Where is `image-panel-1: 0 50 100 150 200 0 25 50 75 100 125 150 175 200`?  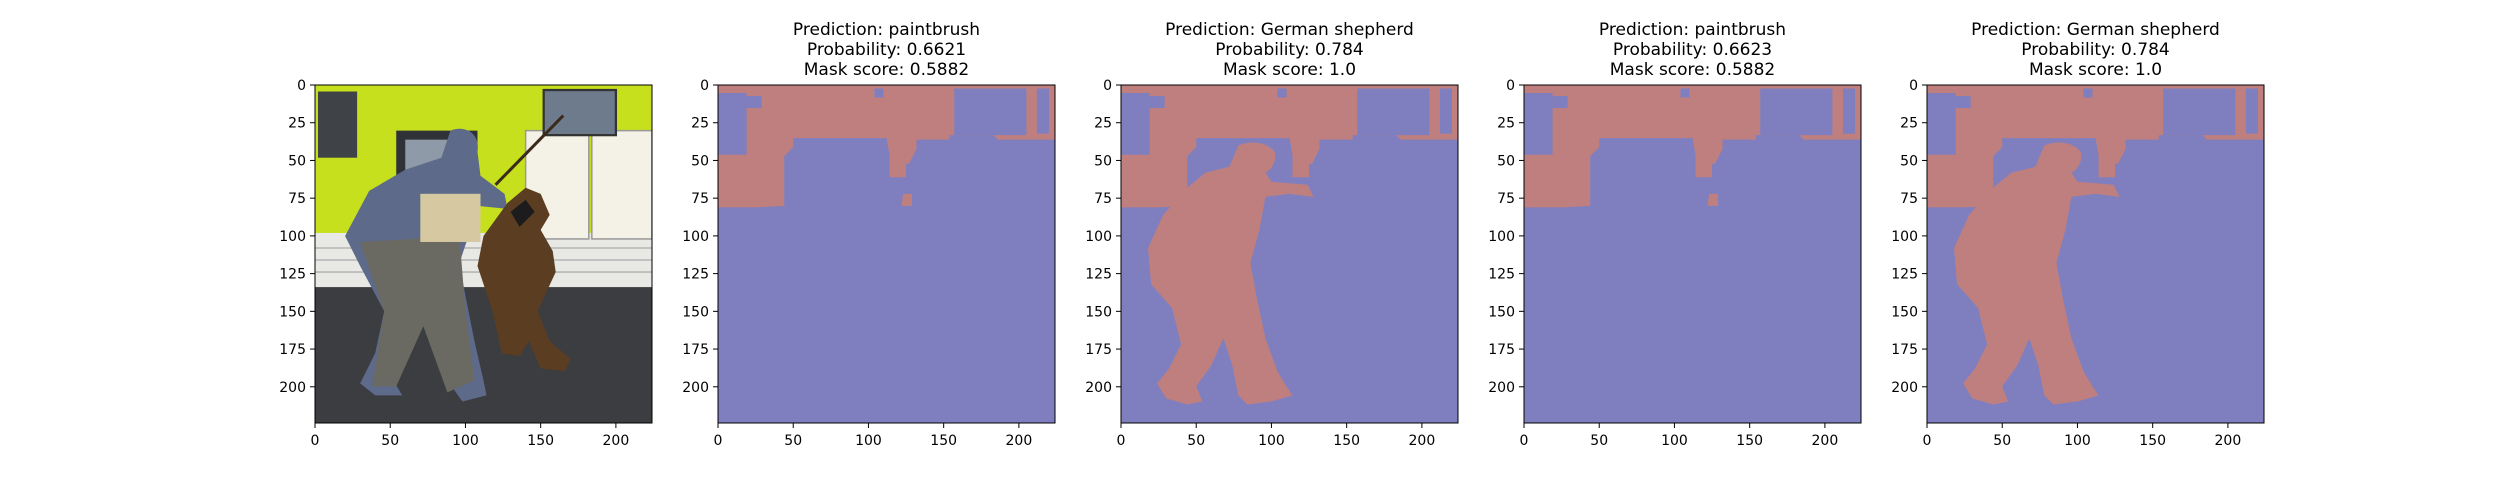 image-panel-1: 0 50 100 150 200 0 25 50 75 100 125 150 175 200 is located at coordinates (466, 263).